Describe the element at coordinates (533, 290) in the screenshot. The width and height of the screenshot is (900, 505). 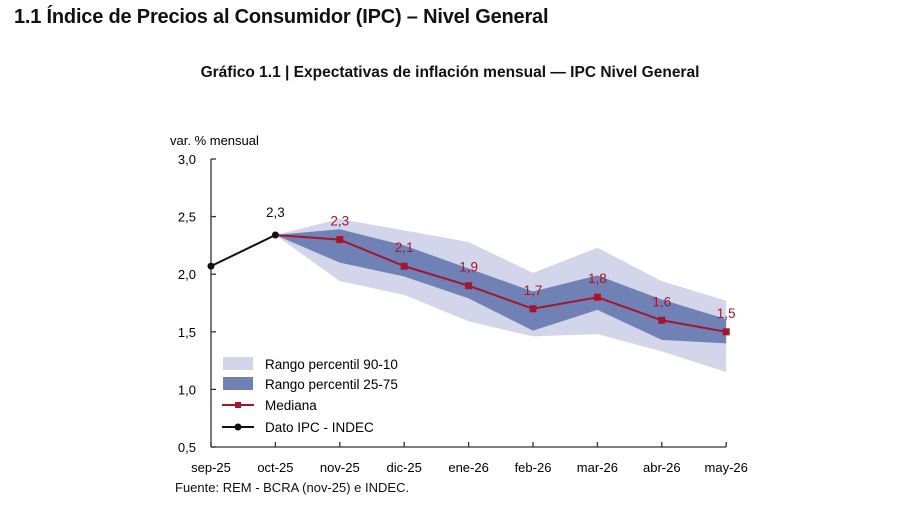
I see `median-data-label: 1,7` at that location.